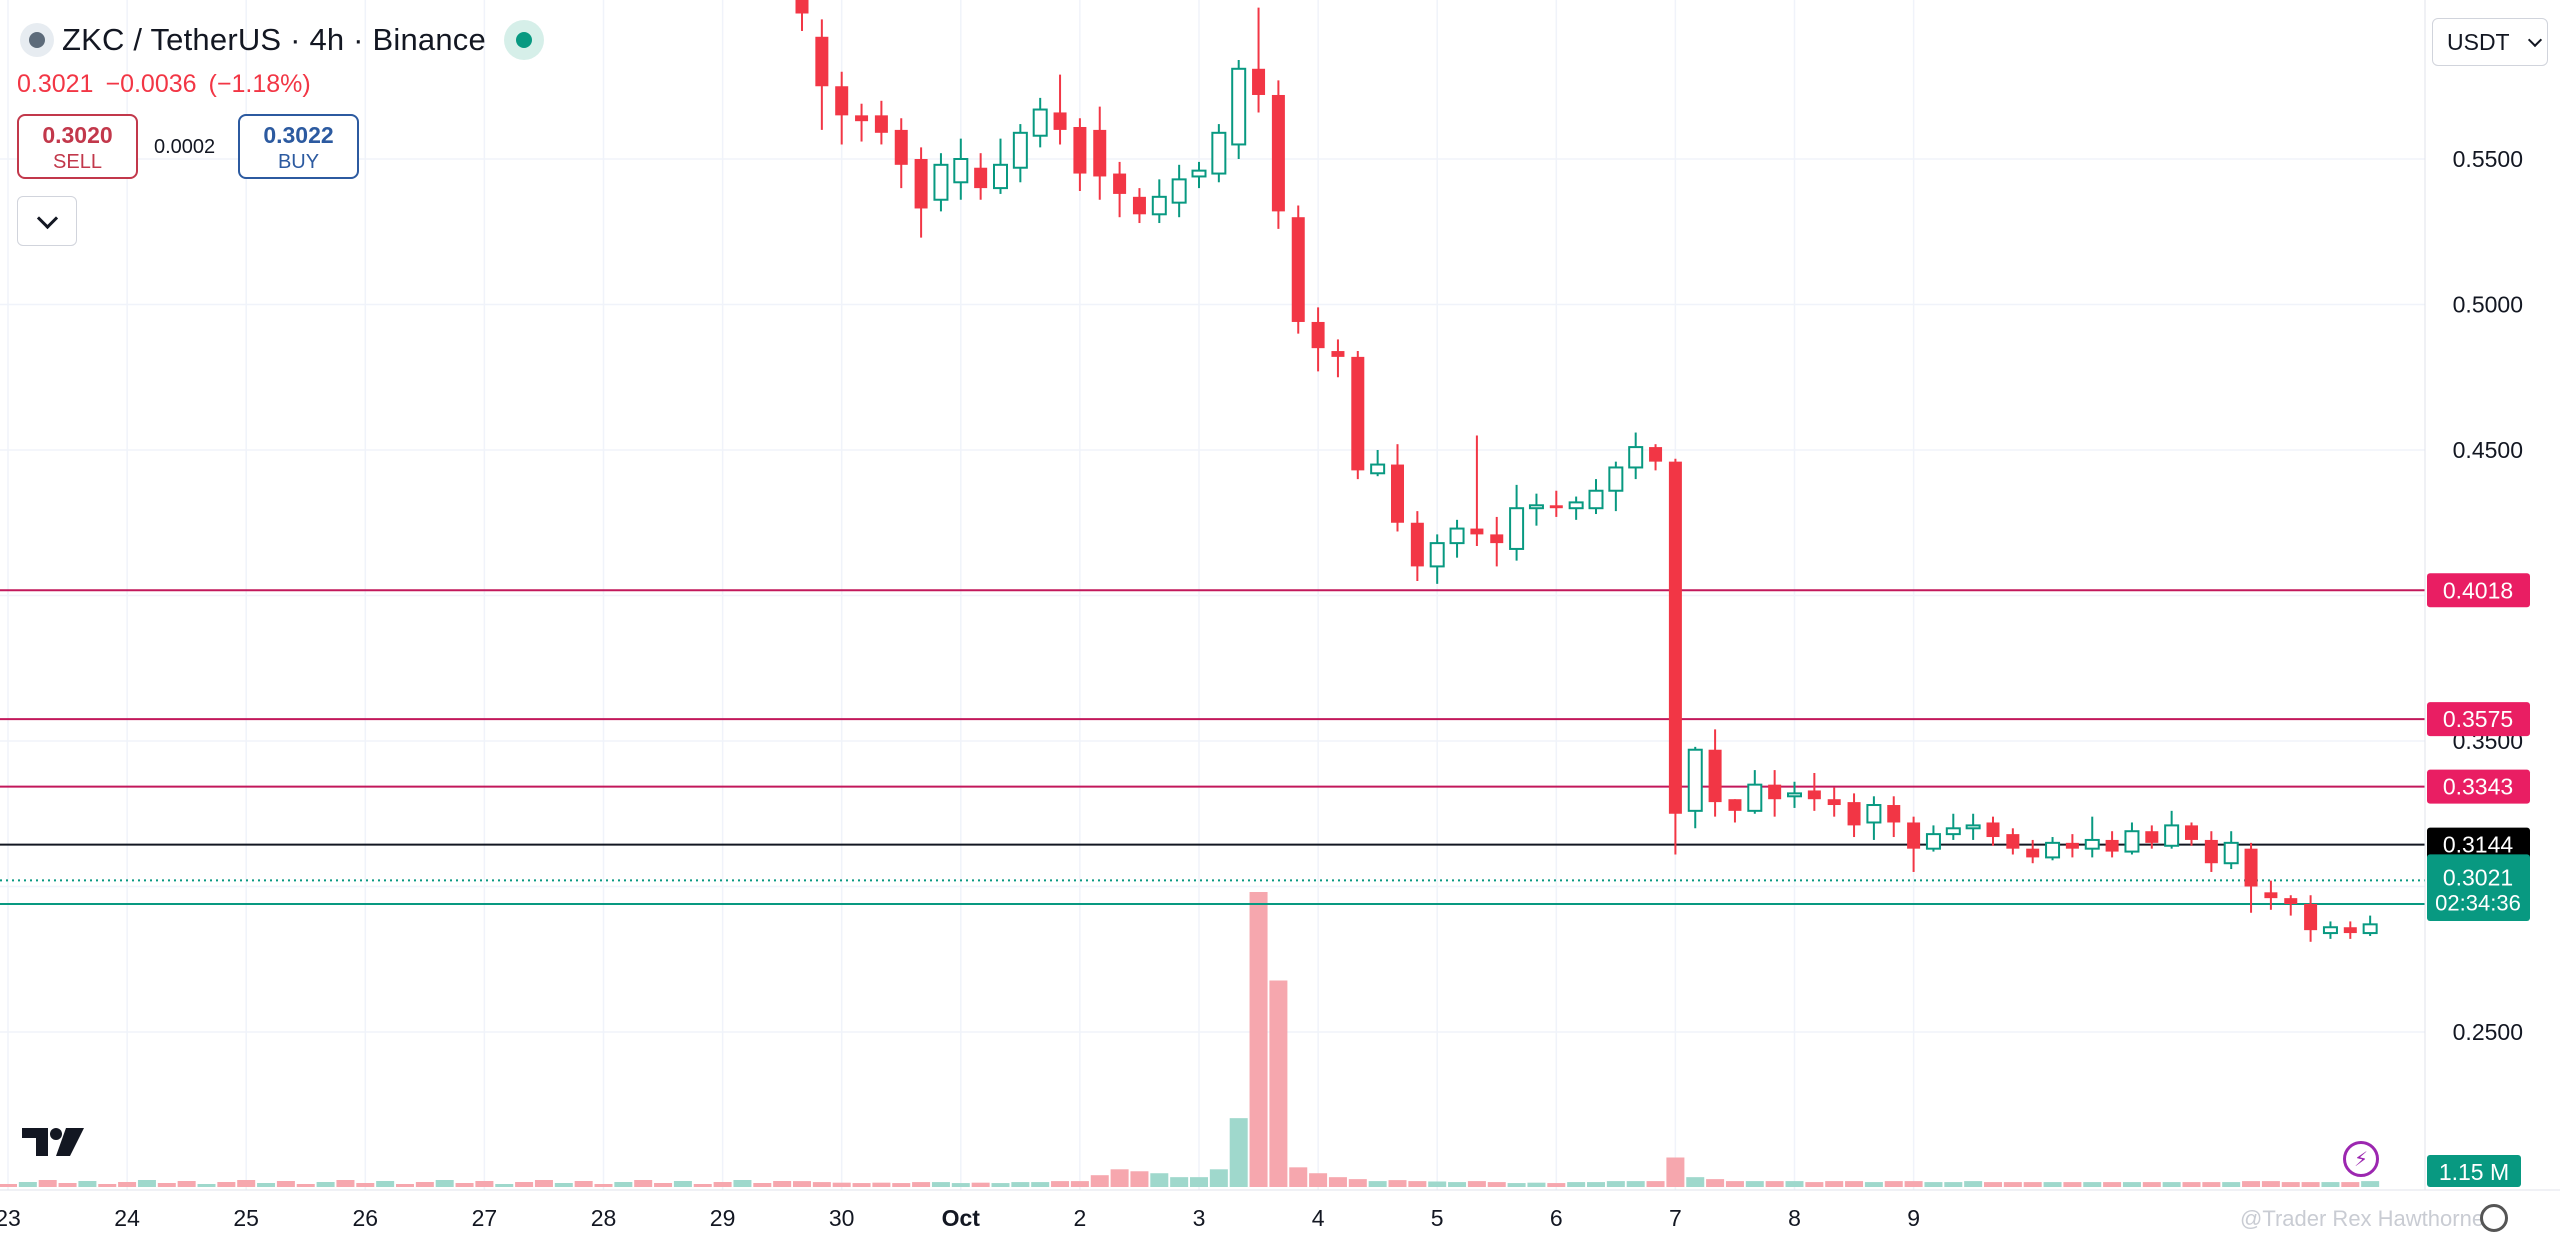 This screenshot has height=1249, width=2560. Describe the element at coordinates (2494, 1218) in the screenshot. I see `gear-icon` at that location.